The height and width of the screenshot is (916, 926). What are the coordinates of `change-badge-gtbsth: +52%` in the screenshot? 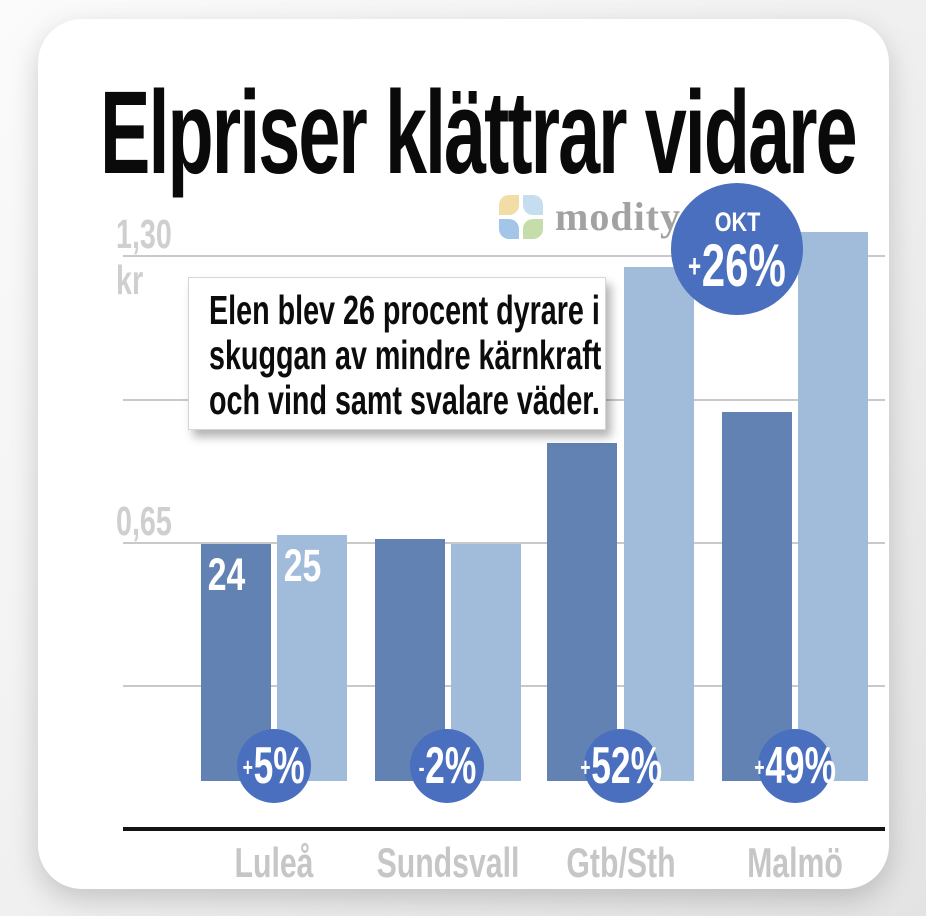 It's located at (621, 766).